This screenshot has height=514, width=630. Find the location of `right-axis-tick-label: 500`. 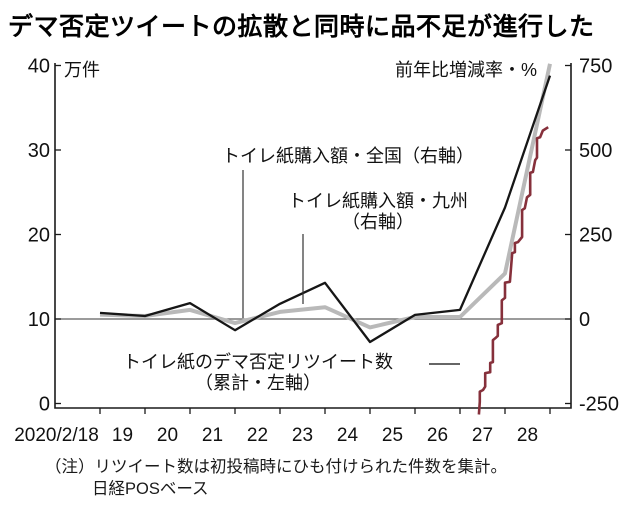

right-axis-tick-label: 500 is located at coordinates (595, 151).